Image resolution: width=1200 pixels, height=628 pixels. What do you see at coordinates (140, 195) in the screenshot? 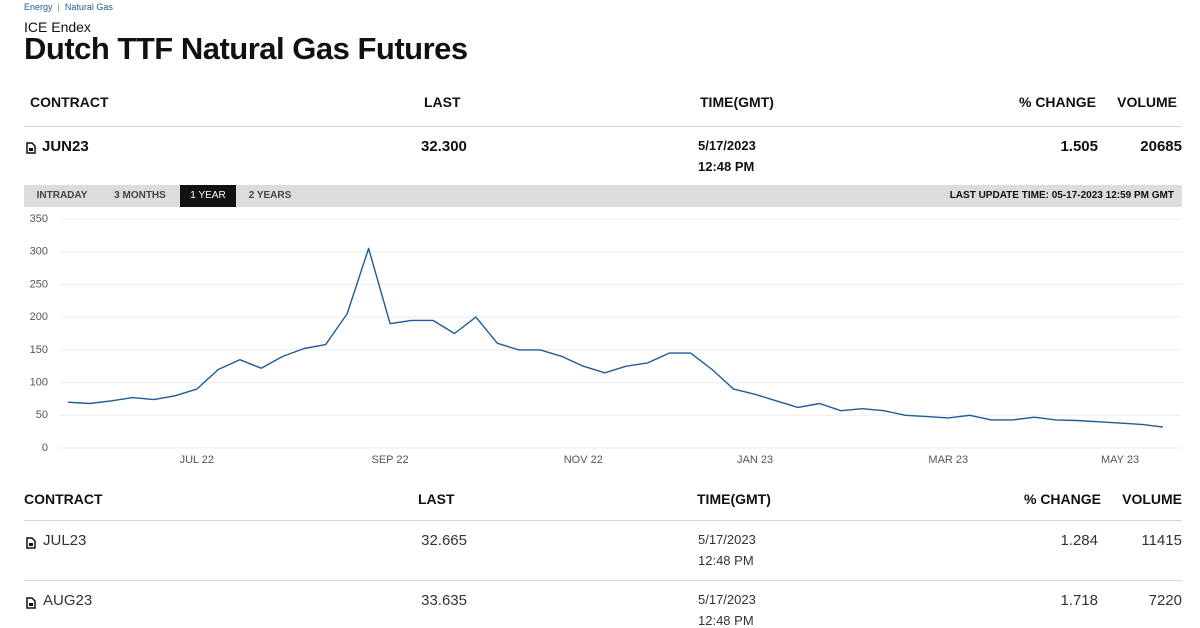
I see `tab: 3 MONTHS` at bounding box center [140, 195].